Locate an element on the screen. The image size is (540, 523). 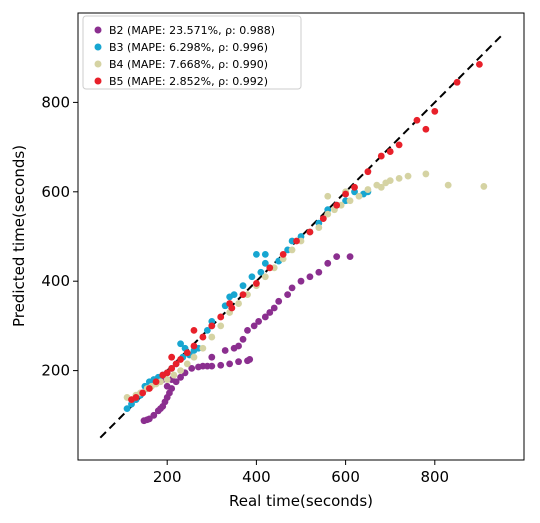
series-b2 is located at coordinates (247, 339).